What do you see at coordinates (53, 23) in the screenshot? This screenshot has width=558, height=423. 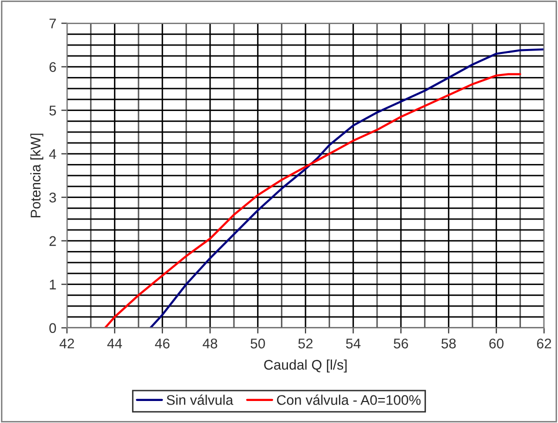 I see `y-tick-label: 7` at bounding box center [53, 23].